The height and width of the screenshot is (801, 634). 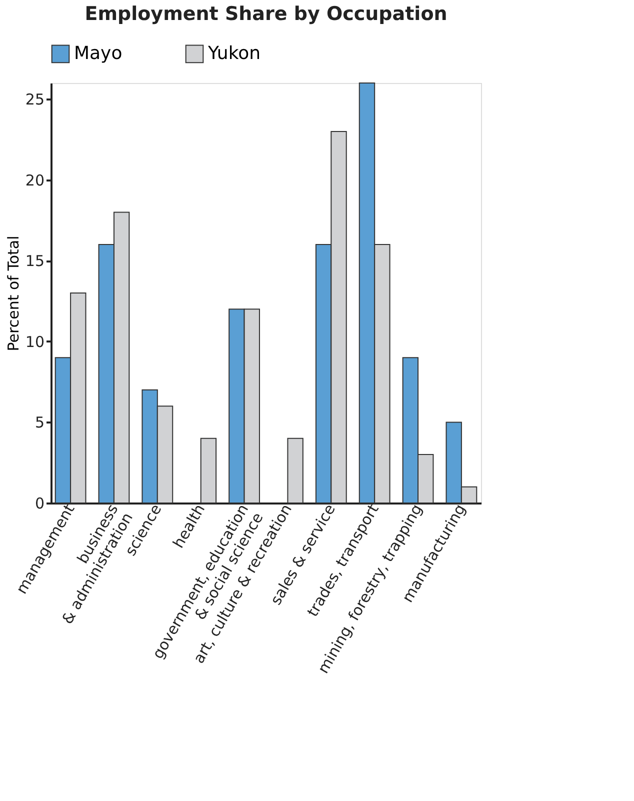 I want to click on y-tick-label: 20, so click(x=34, y=180).